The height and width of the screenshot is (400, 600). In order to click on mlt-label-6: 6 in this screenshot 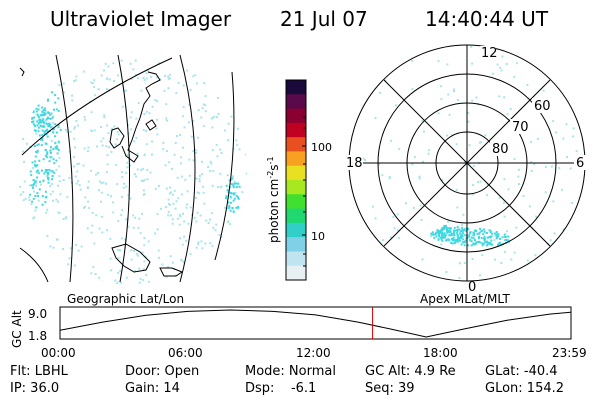, I will do `click(580, 163)`.